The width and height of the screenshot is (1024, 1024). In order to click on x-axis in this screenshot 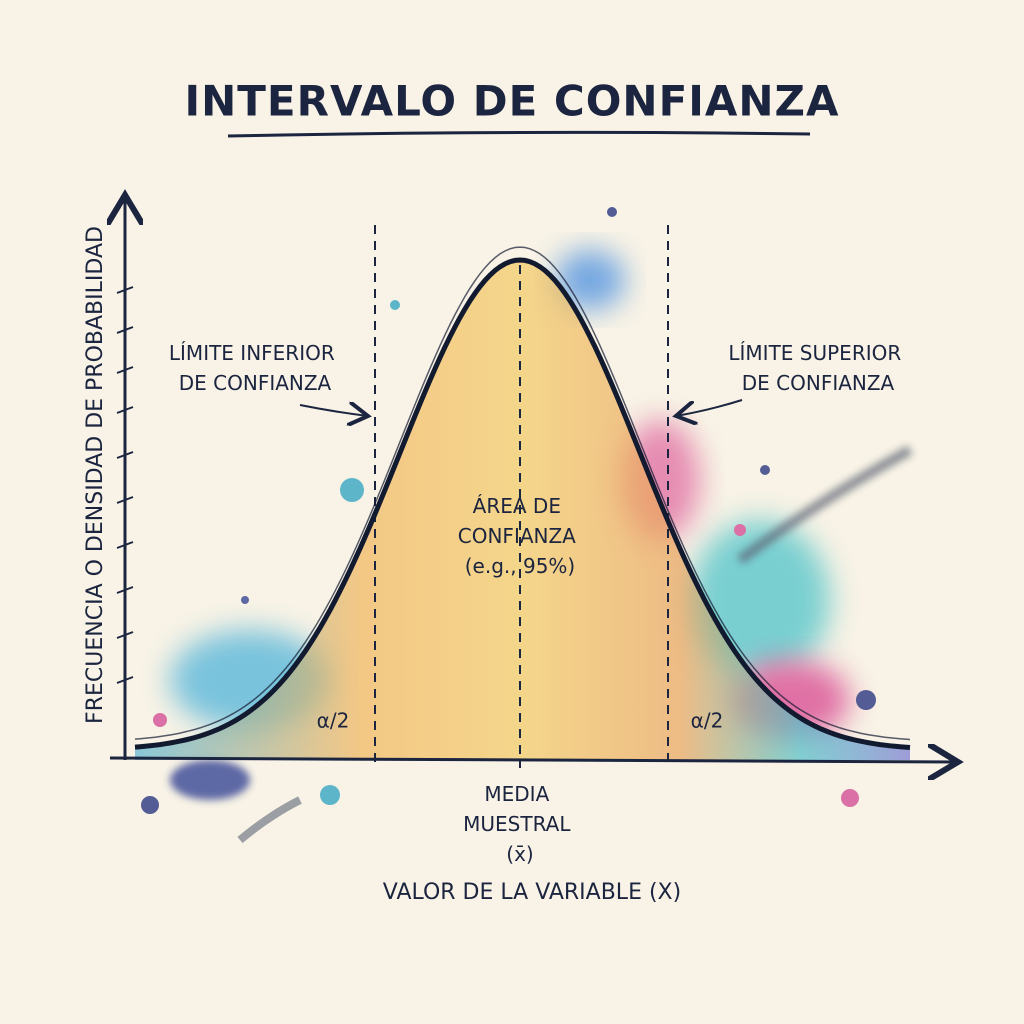, I will do `click(533, 760)`.